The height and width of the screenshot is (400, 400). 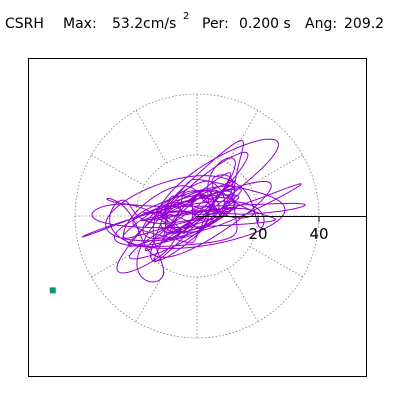 I want to click on peak-marker, so click(x=52, y=290).